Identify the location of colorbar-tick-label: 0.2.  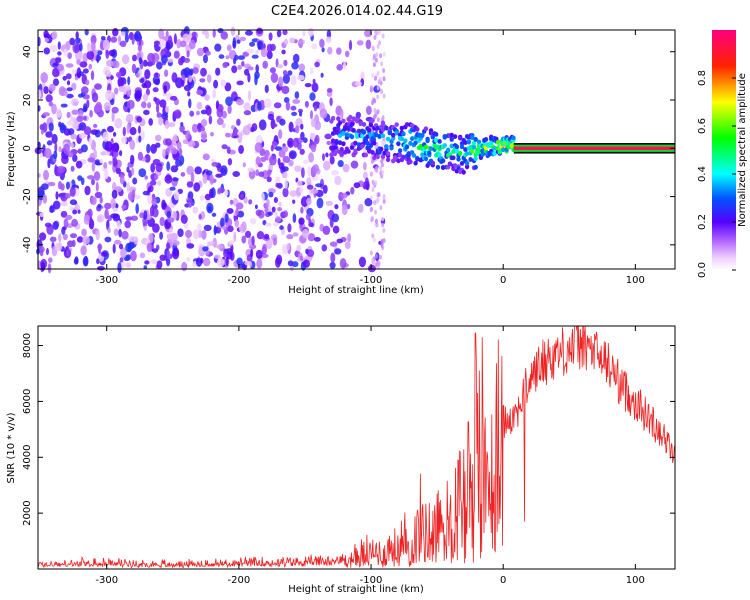
(702, 222).